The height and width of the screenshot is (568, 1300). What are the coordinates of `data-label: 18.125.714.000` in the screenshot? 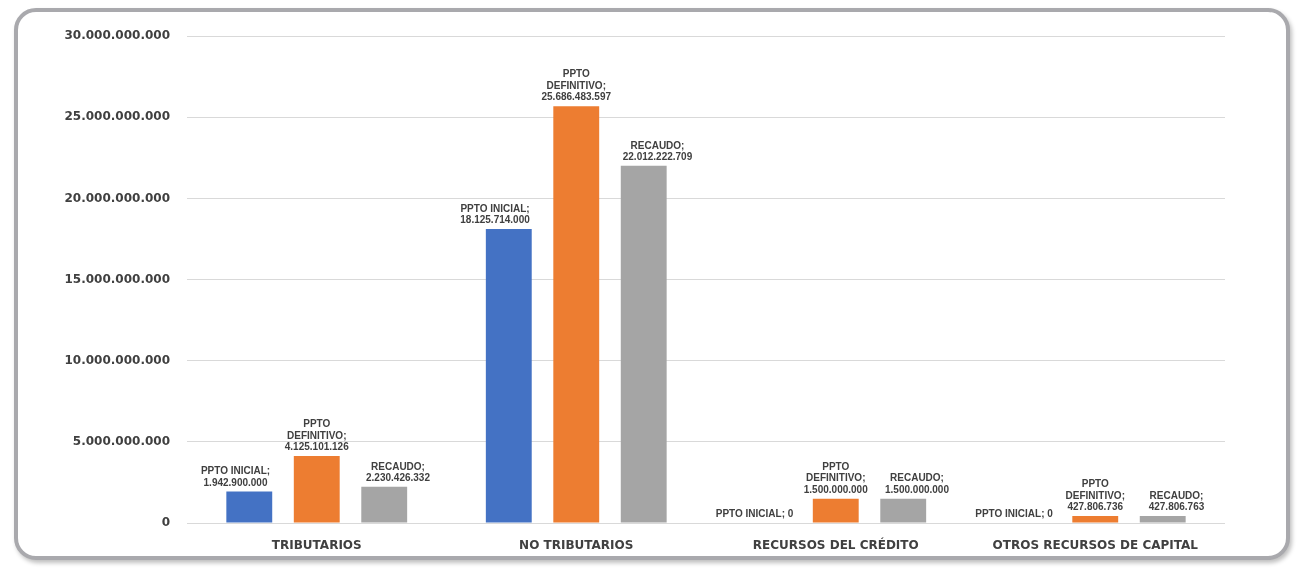 It's located at (495, 220).